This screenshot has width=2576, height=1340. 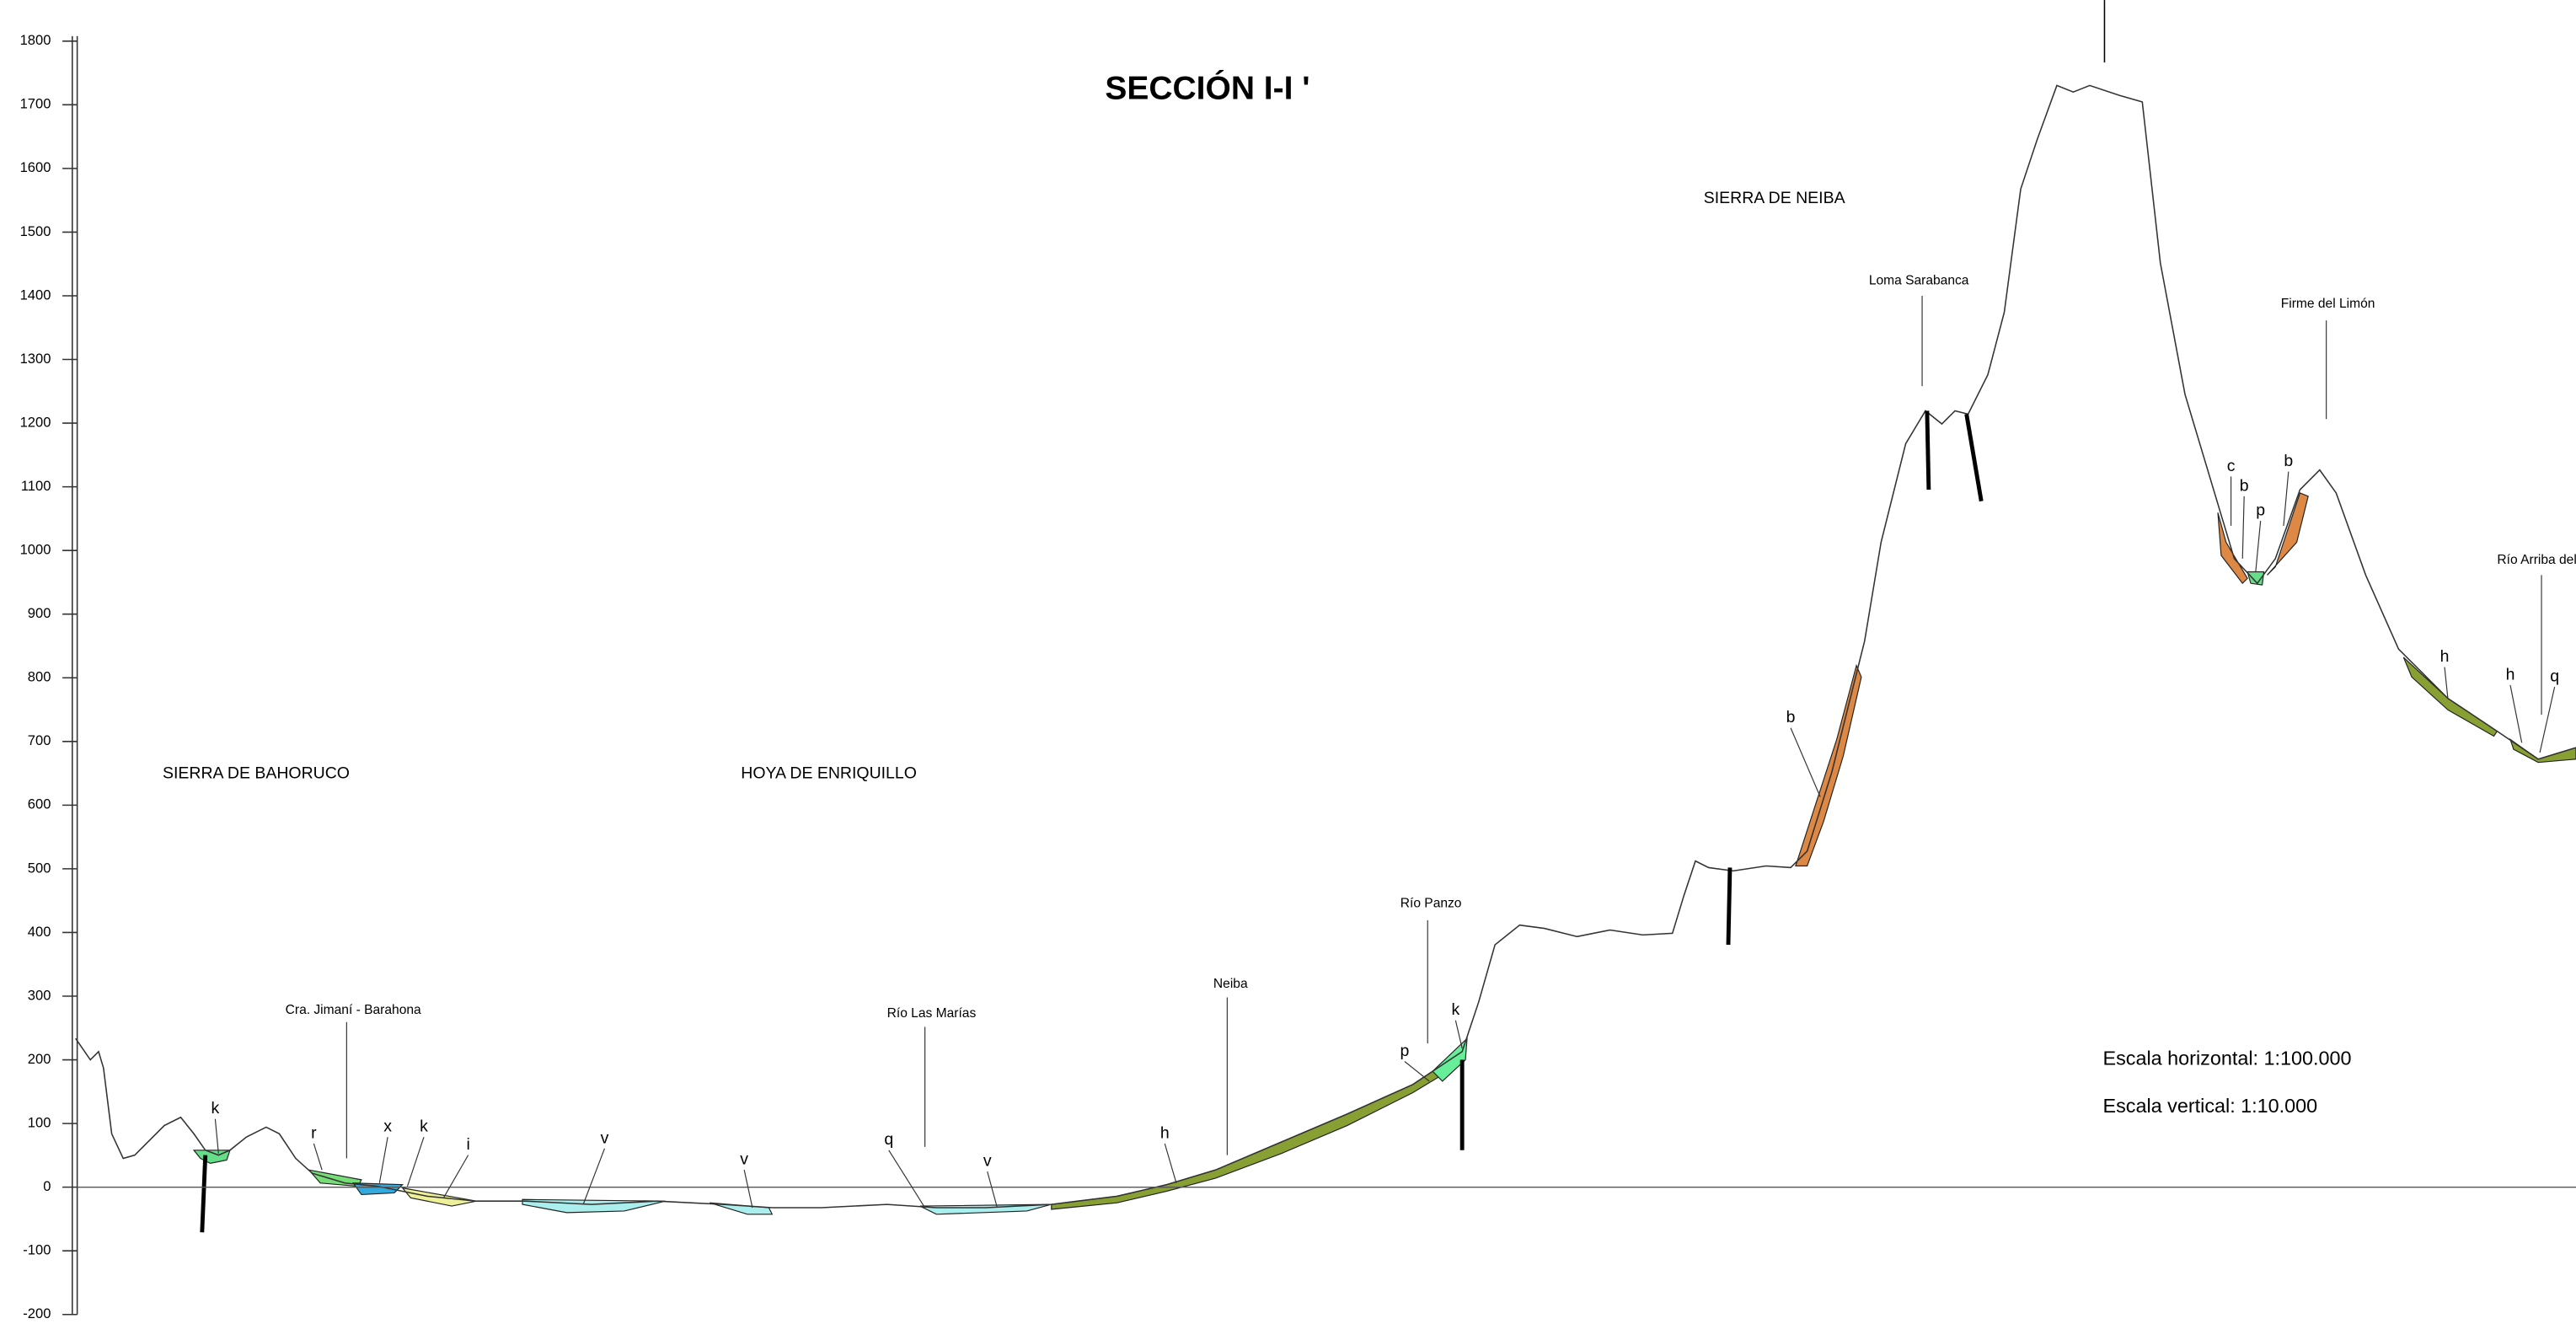 I want to click on title: SECCIÓN I-I ', so click(x=1207, y=88).